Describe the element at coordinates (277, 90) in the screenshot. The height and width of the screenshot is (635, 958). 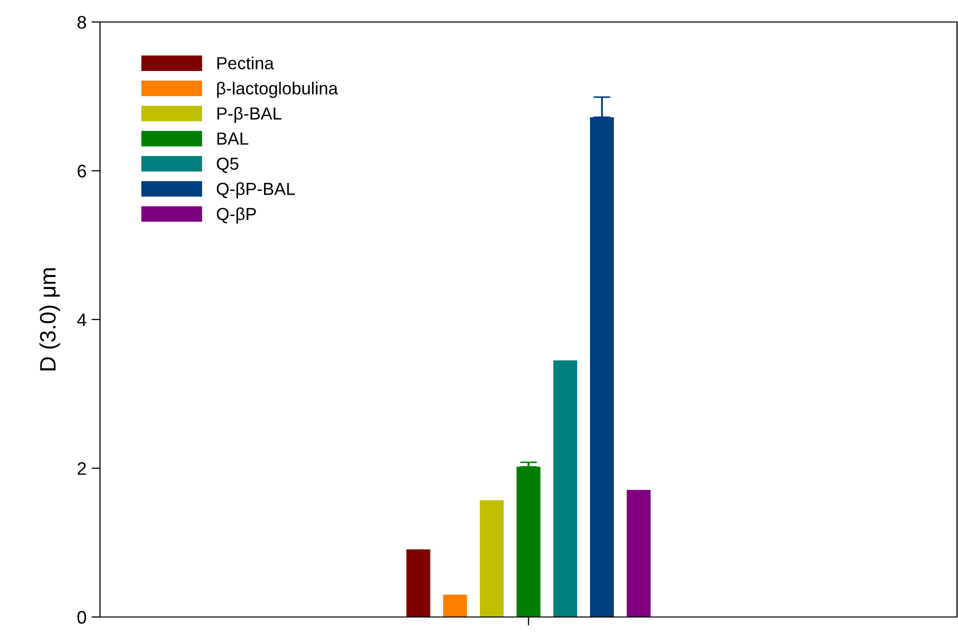
I see `legend-label: β-lactoglobulina` at that location.